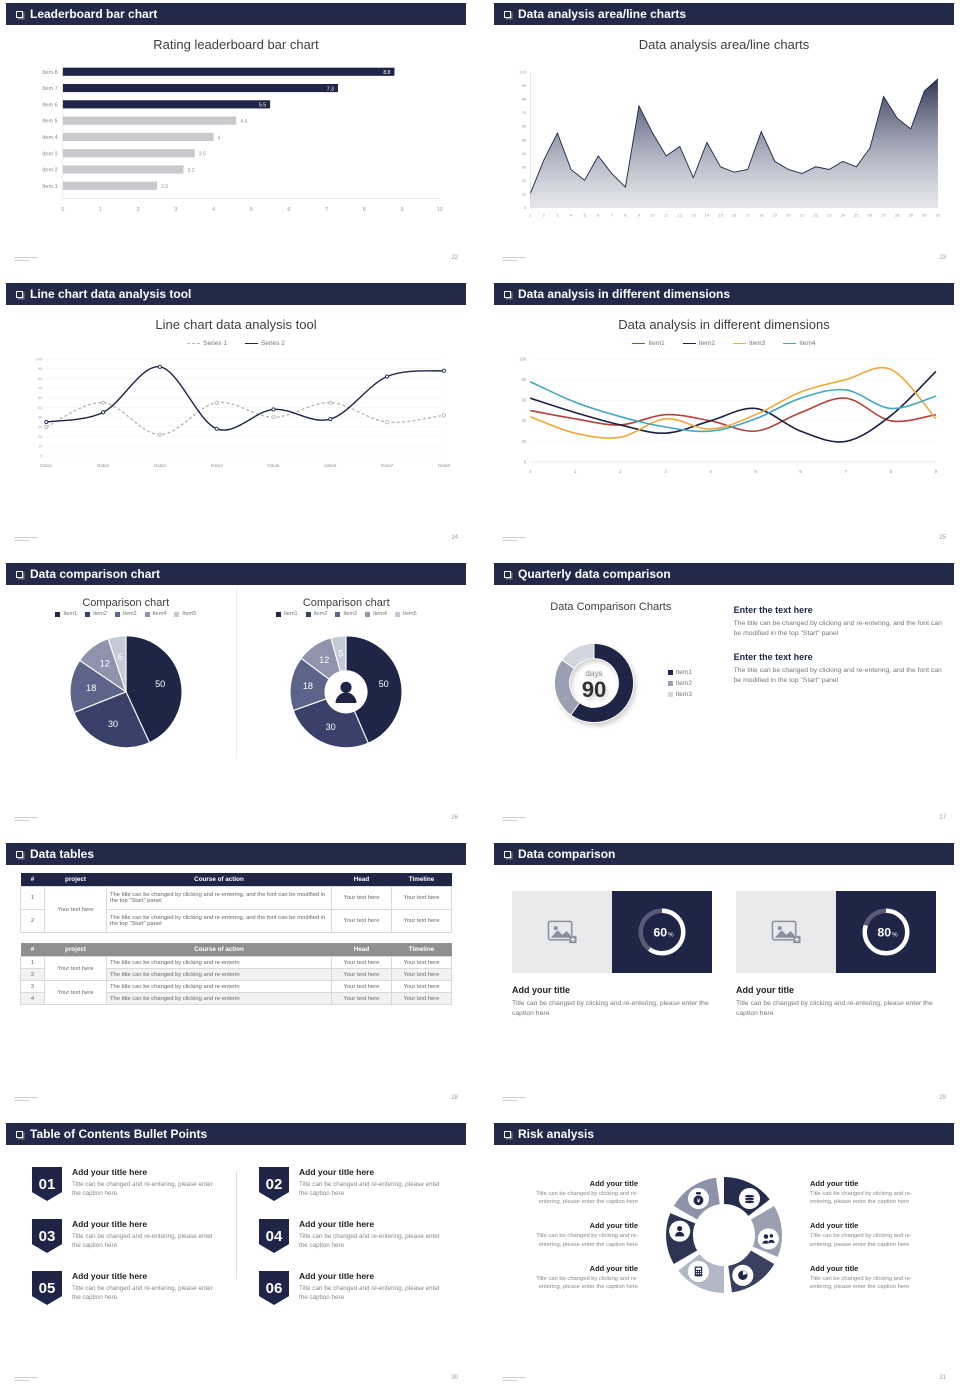  I want to click on page-number: 29, so click(942, 1098).